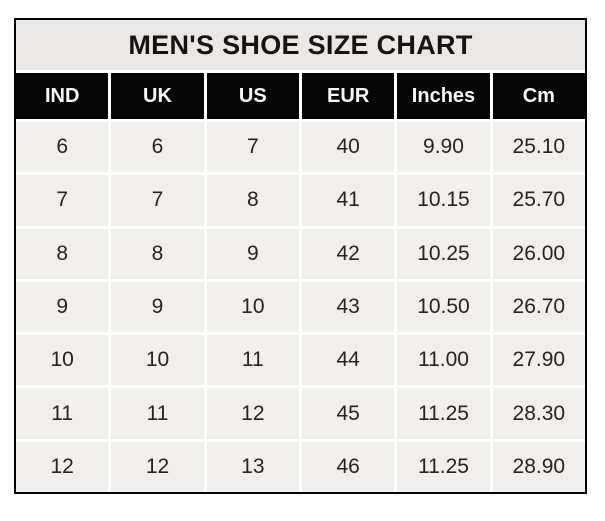 The width and height of the screenshot is (605, 521). Describe the element at coordinates (538, 253) in the screenshot. I see `cell-cm: 26.00` at that location.